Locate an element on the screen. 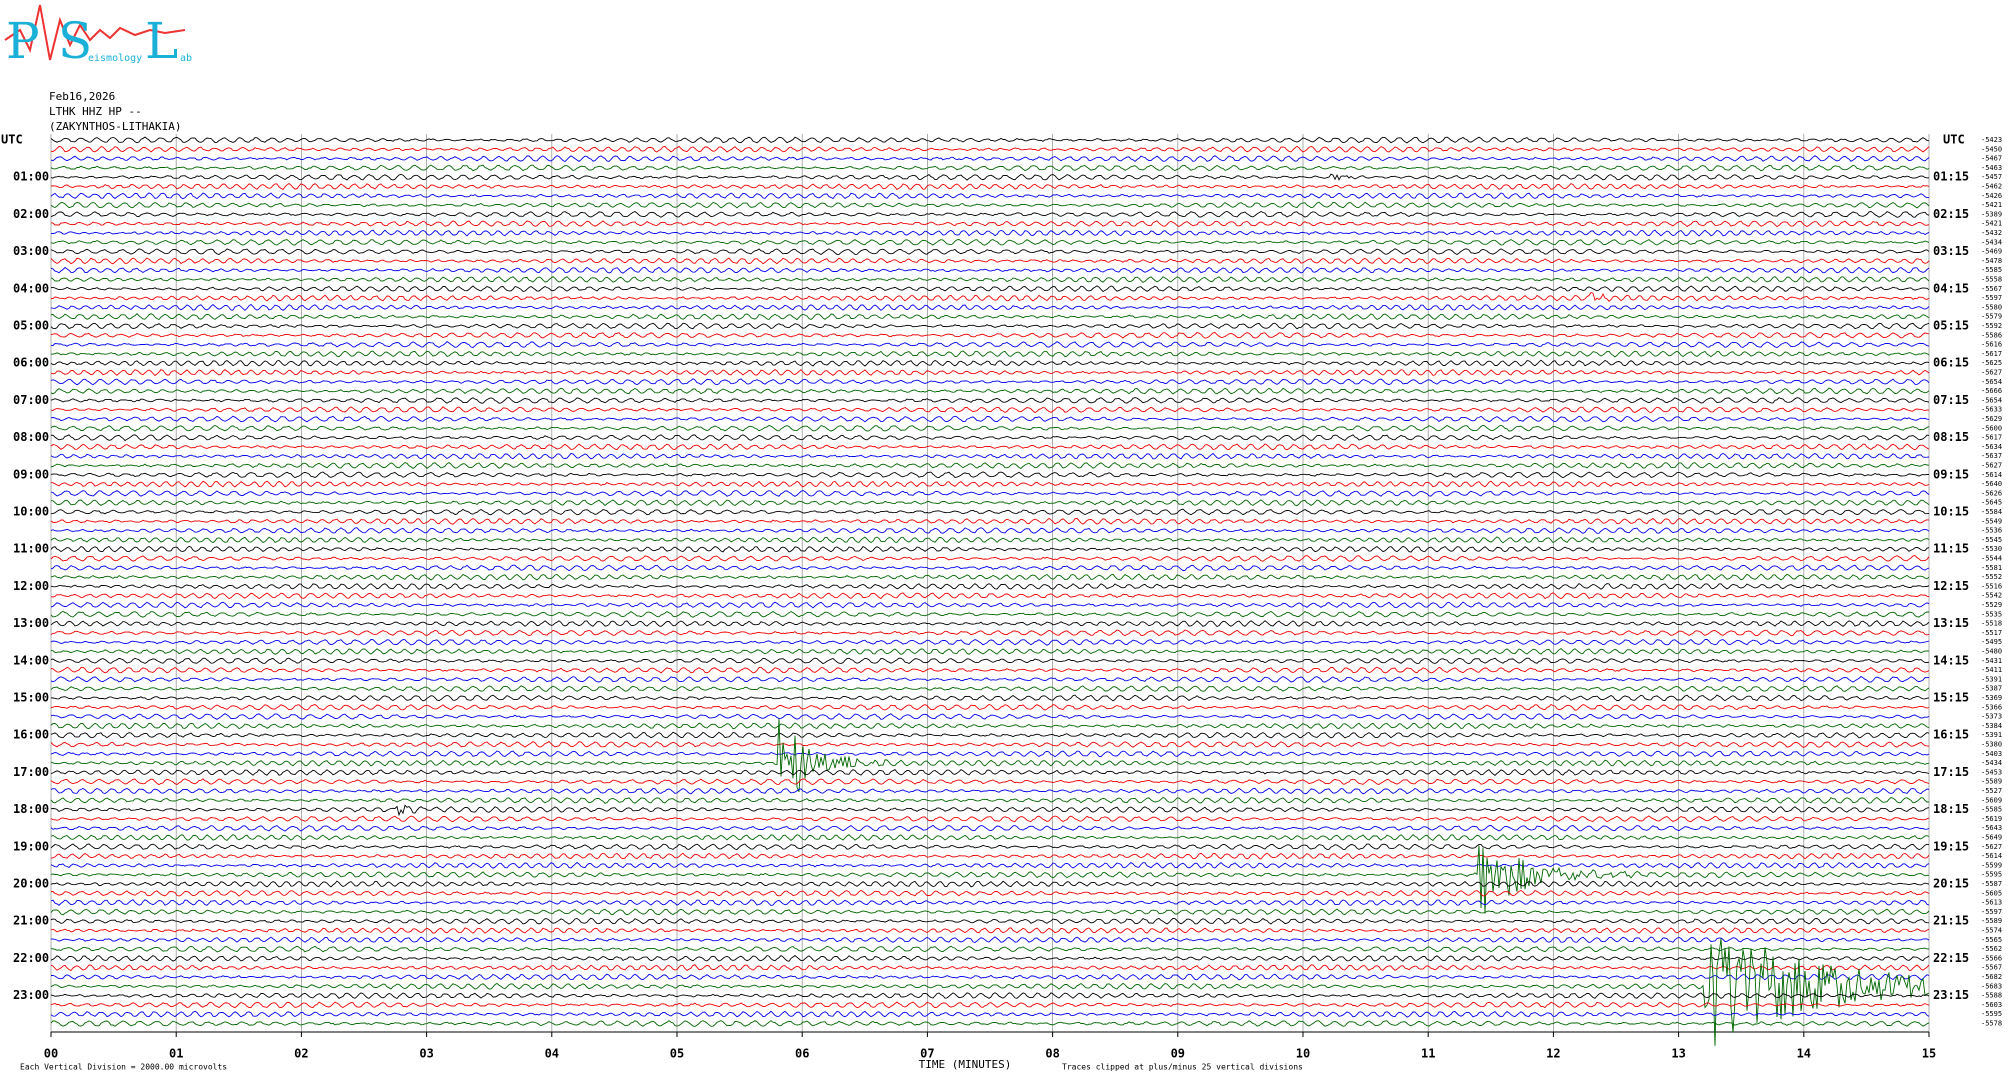 The width and height of the screenshot is (2010, 1080). trace-offset: -5682 is located at coordinates (1991, 977).